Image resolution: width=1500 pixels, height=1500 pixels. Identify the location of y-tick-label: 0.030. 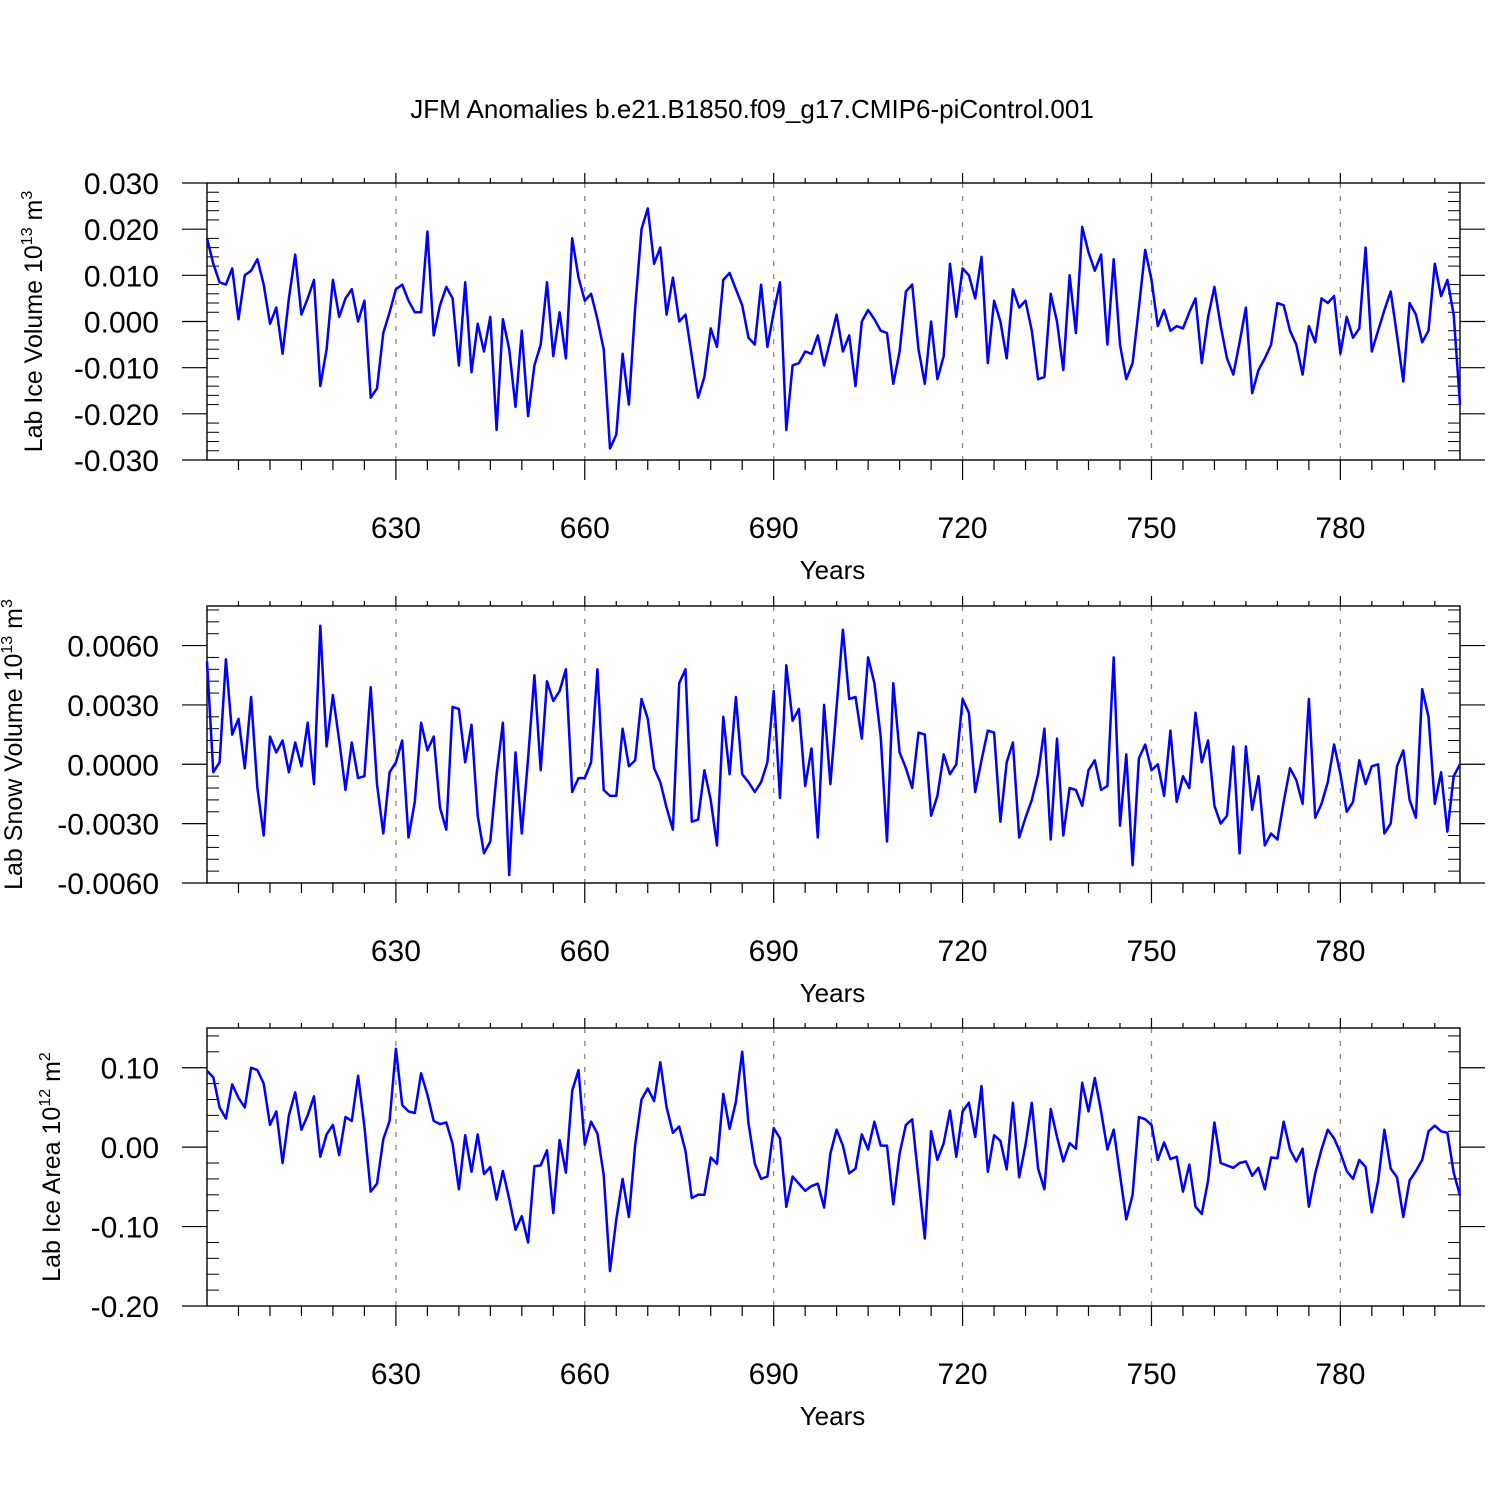
(121, 184).